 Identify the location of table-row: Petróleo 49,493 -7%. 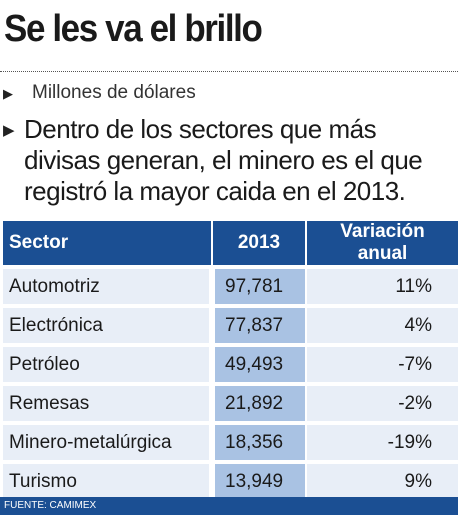
(230, 365).